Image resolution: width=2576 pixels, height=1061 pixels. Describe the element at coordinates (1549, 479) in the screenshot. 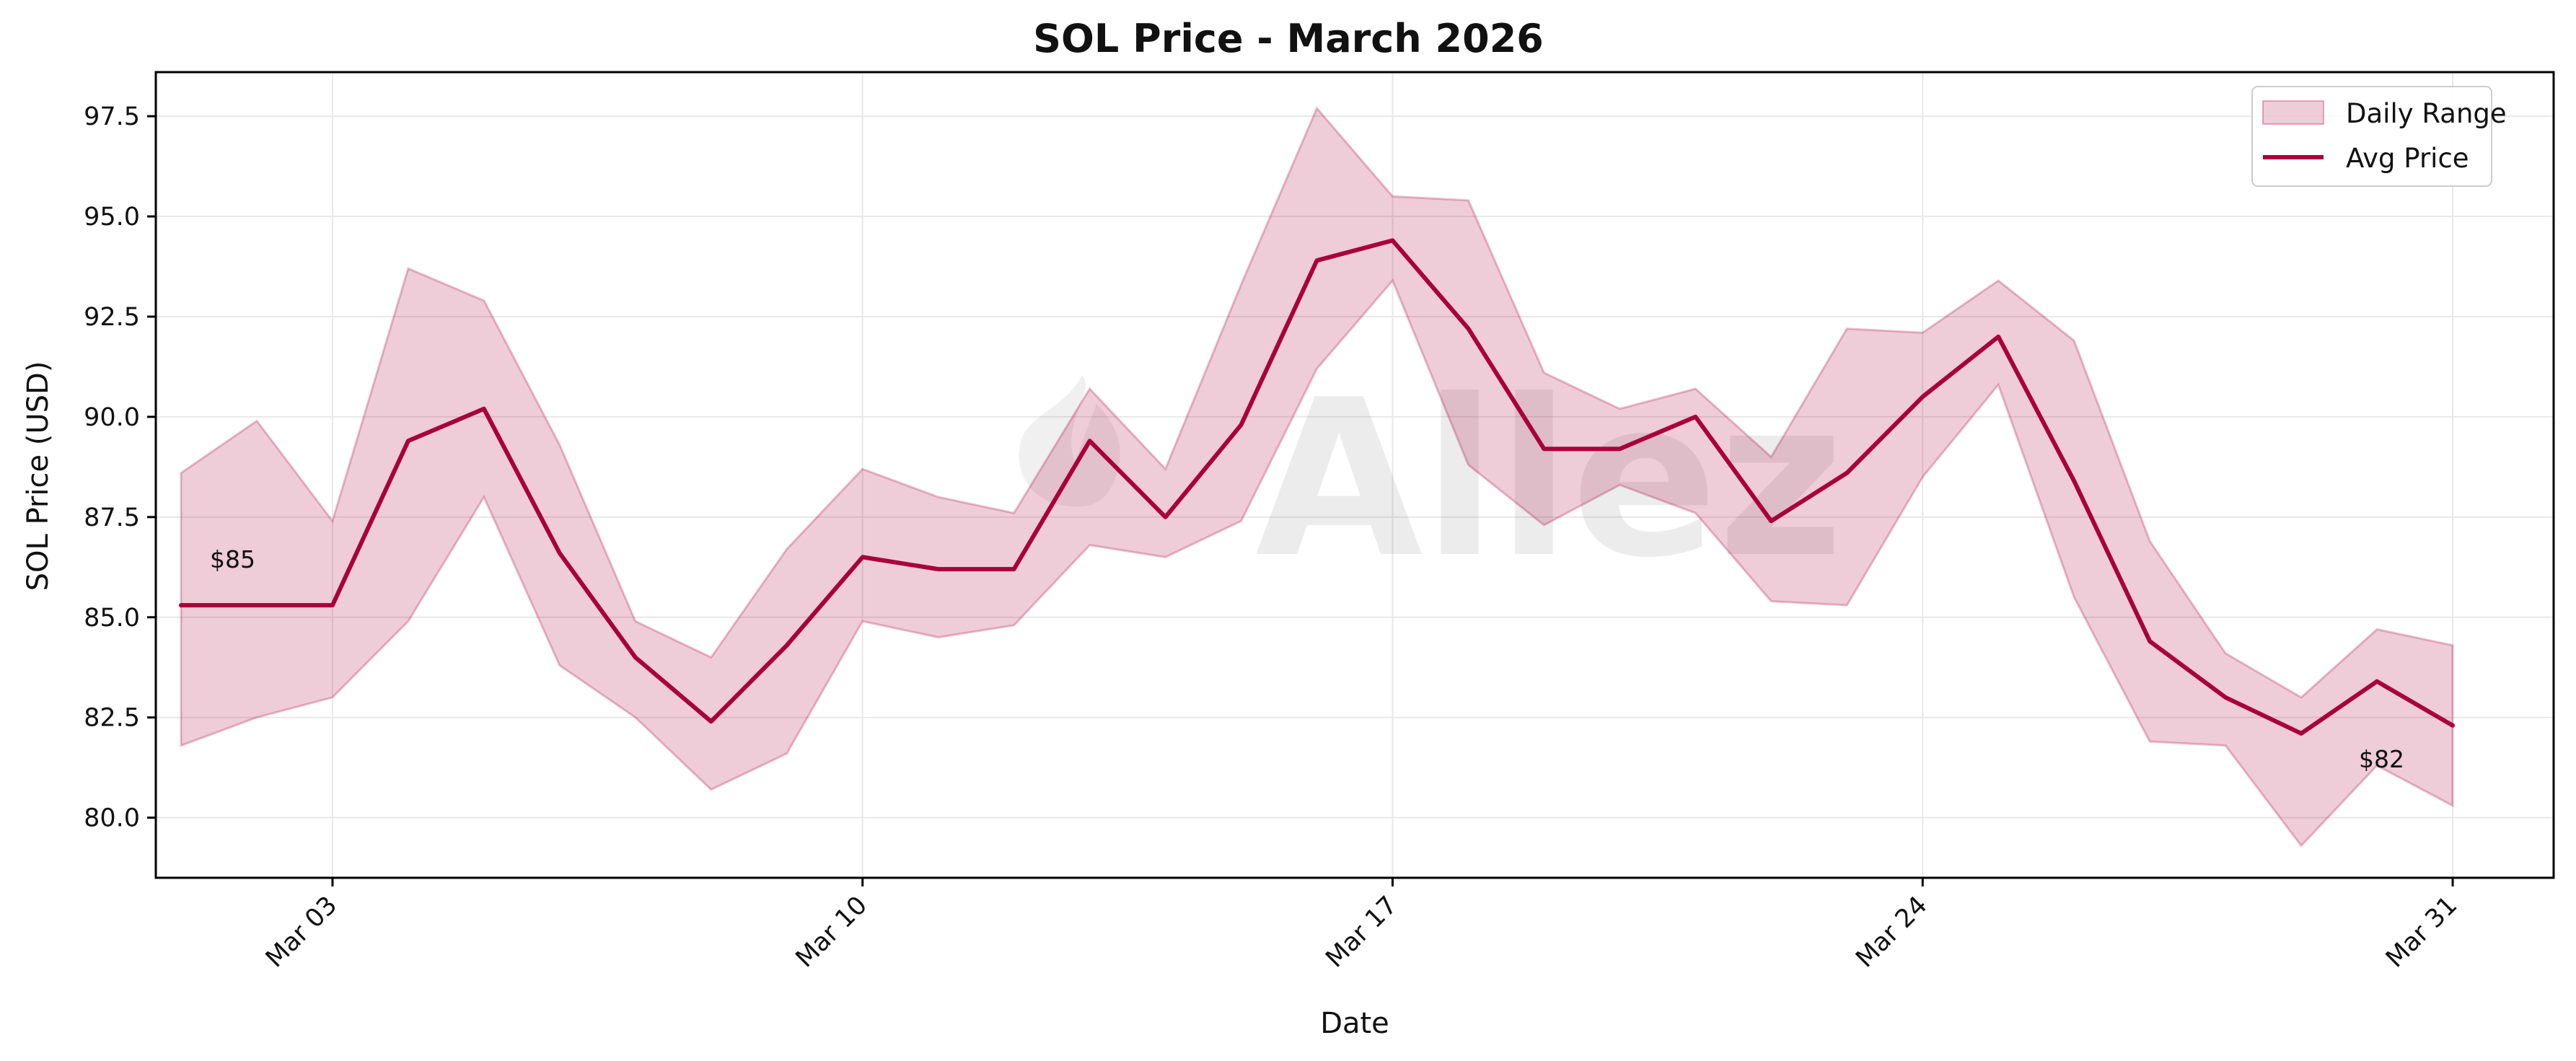

I see `watermark-text: Allez` at that location.